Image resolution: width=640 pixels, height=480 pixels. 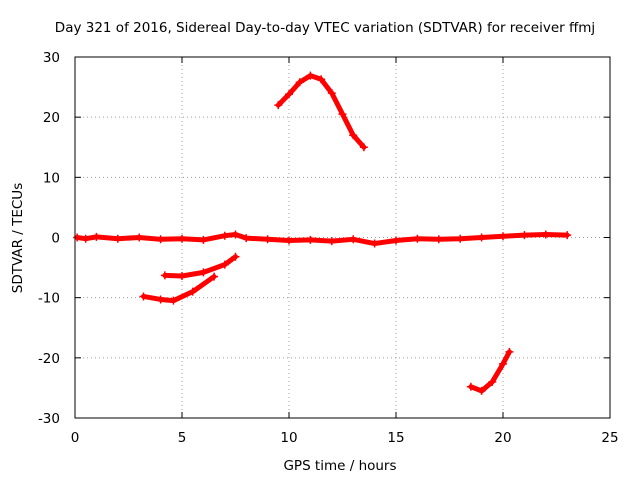 I want to click on y-tick-label: -10, so click(x=49, y=299).